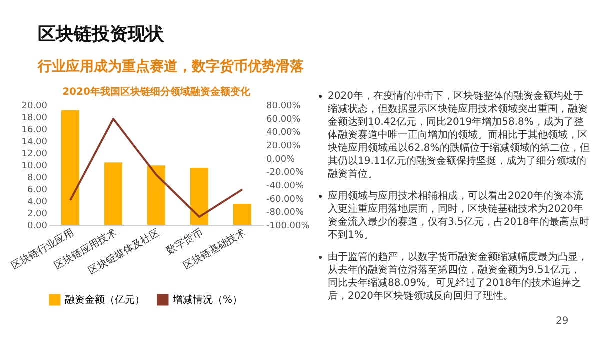 The image size is (600, 338). Describe the element at coordinates (285, 213) in the screenshot. I see `y2-tick-label: -80.00%` at that location.